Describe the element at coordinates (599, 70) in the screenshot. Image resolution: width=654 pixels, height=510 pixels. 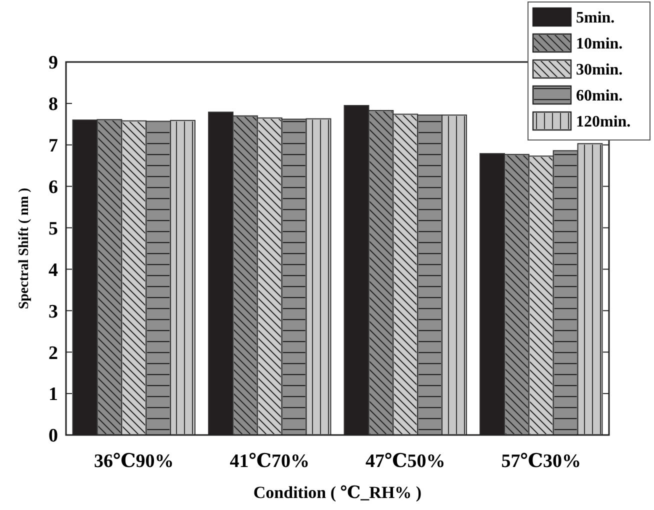
I see `legend-label: 30min.` at that location.